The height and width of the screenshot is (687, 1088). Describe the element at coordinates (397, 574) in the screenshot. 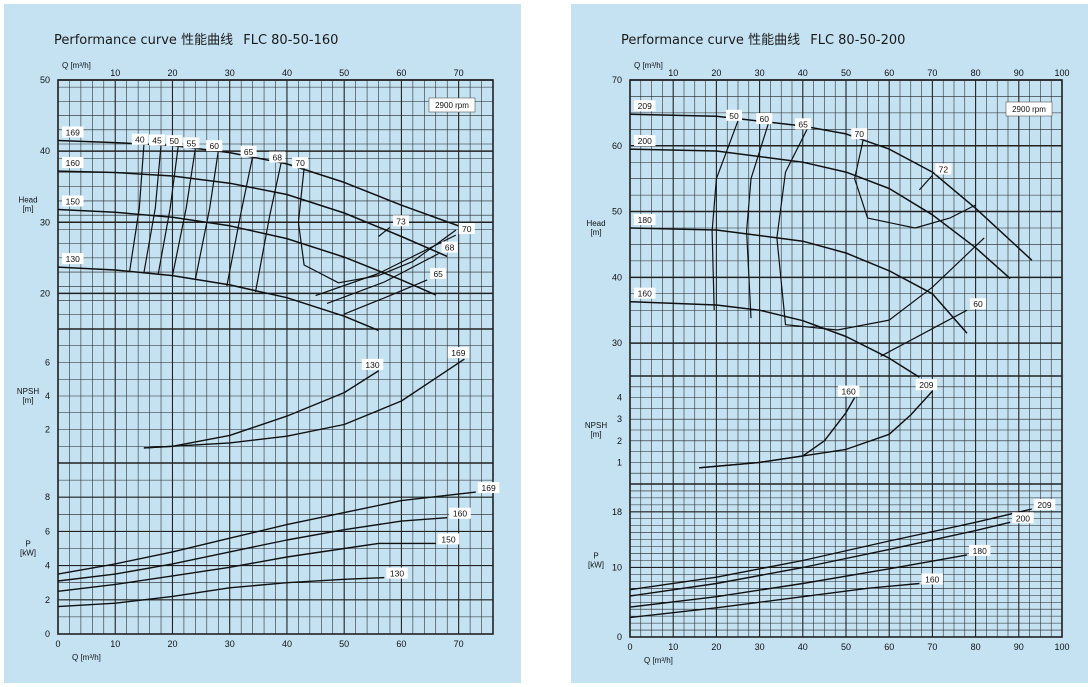

I see `power-curve-label: 130` at that location.